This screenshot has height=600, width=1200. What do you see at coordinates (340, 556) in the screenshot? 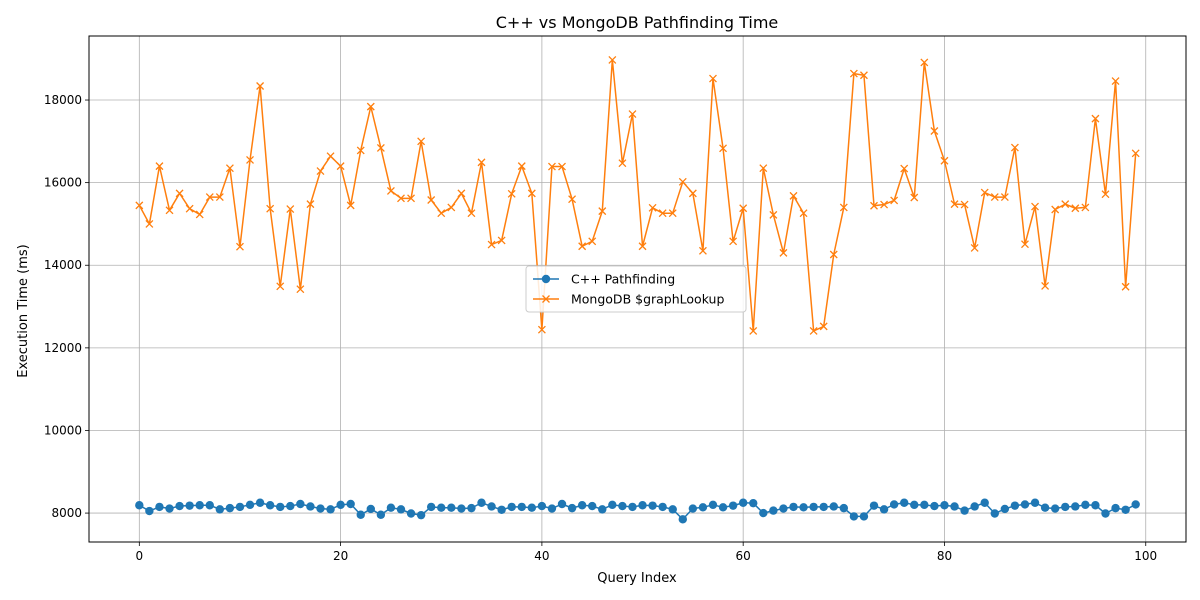
I see `x-tick-label: 20` at bounding box center [340, 556].